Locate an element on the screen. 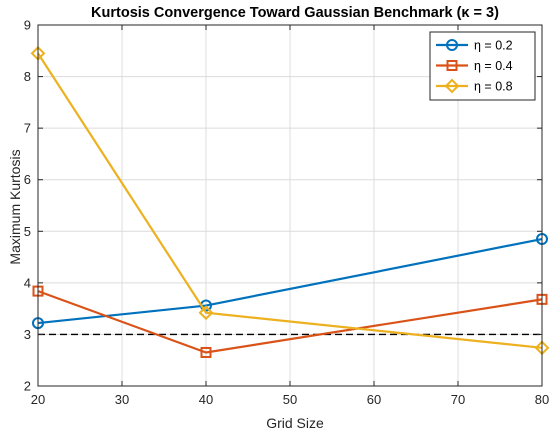  y-tick-label: 9 is located at coordinates (27, 25).